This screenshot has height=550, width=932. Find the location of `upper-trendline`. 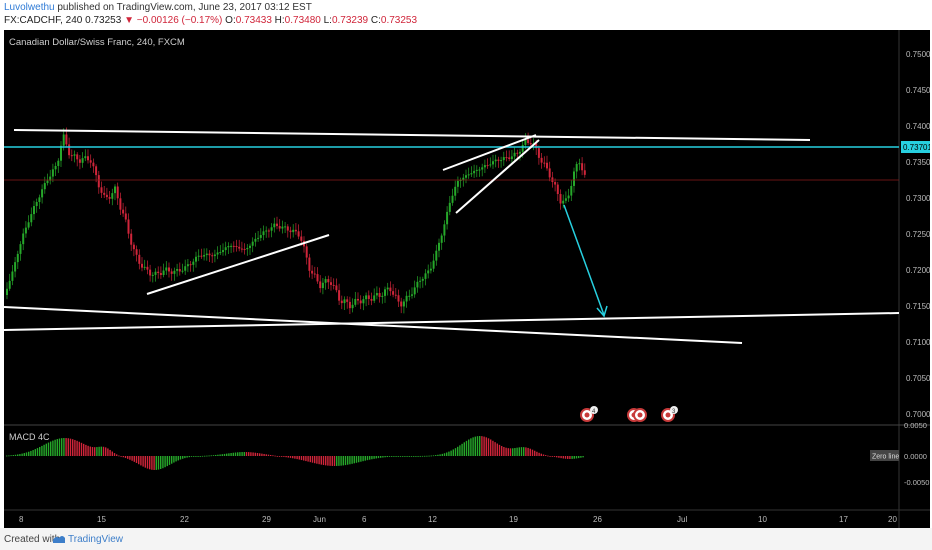

upper-trendline is located at coordinates (412, 135).